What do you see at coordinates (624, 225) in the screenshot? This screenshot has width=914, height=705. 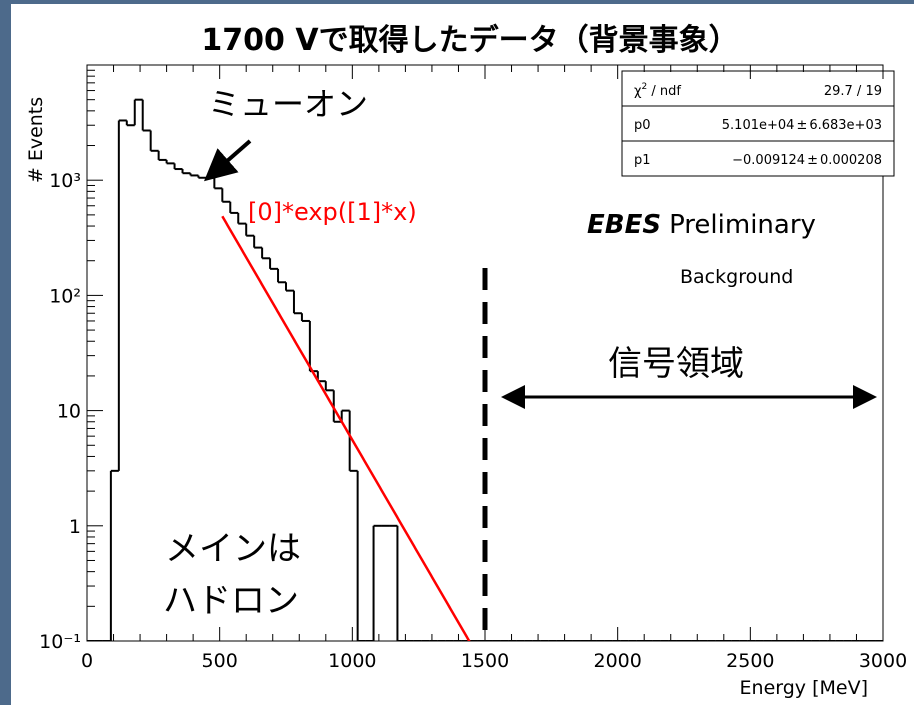 I see `experiment-name: EBES` at bounding box center [624, 225].